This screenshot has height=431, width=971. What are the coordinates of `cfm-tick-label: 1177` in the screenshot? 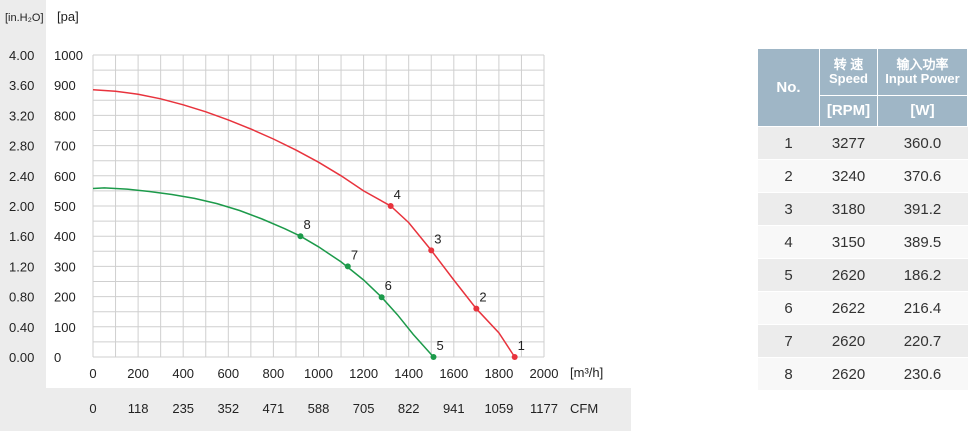 It's located at (544, 408).